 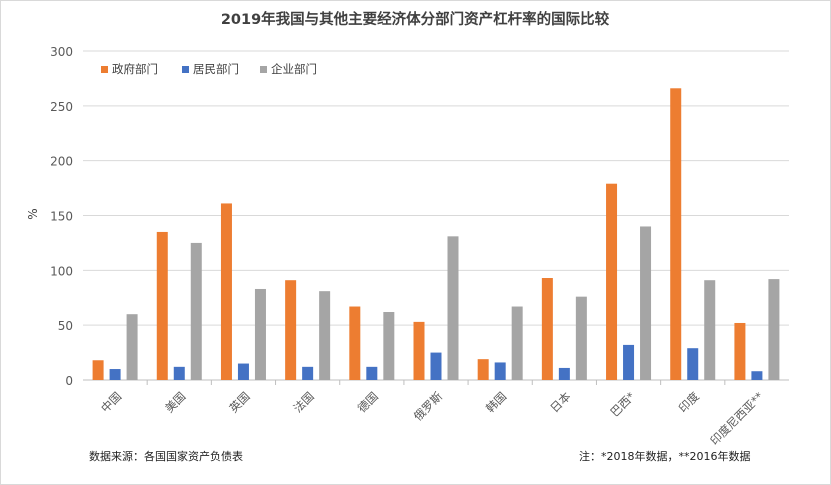 I want to click on y-tick-label: 150, so click(x=61, y=217).